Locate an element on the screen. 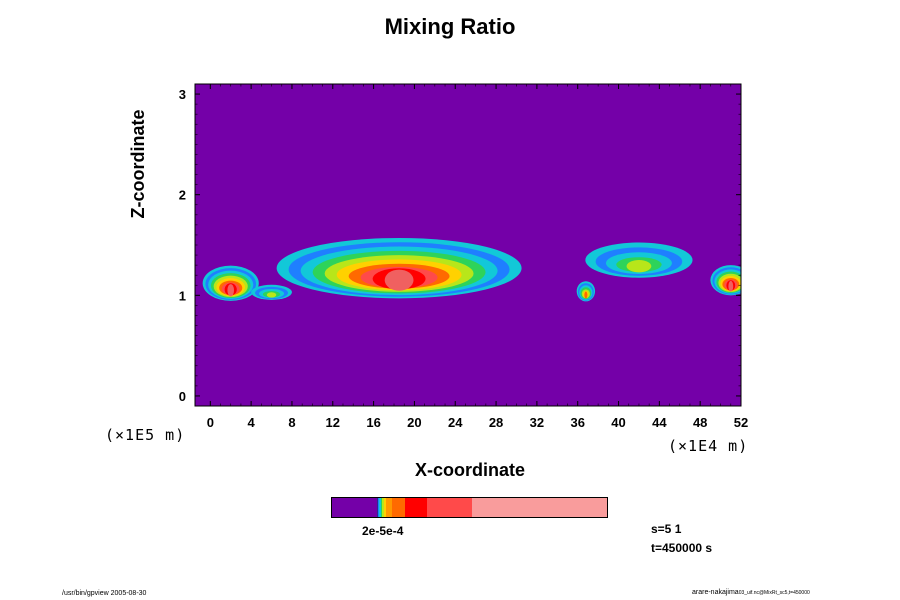 The image size is (900, 600). footer-left: /usr/bin/gpview 2005-08-30 is located at coordinates (104, 593).